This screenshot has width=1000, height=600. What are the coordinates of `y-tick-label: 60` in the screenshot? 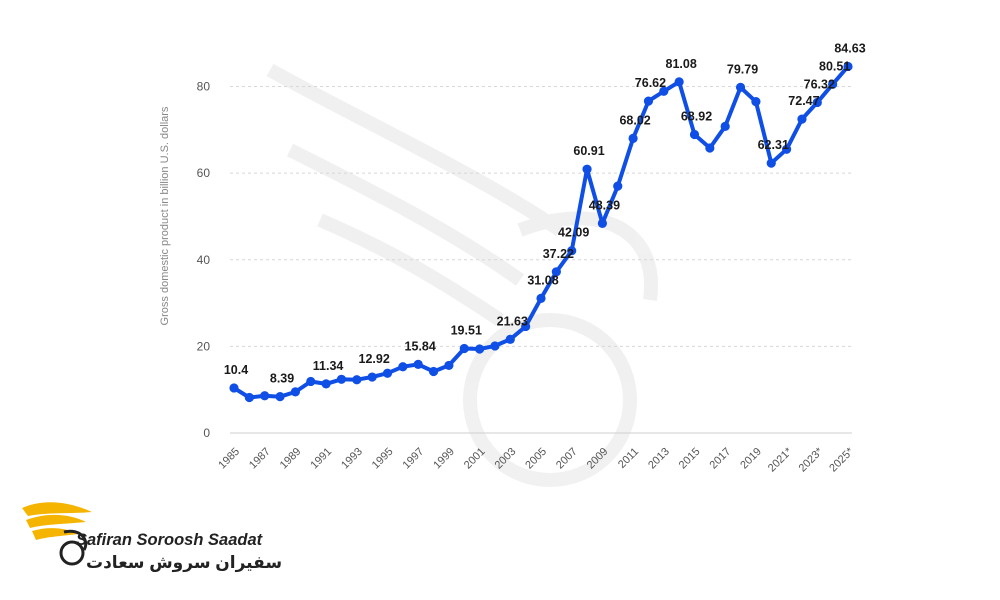 It's located at (204, 173).